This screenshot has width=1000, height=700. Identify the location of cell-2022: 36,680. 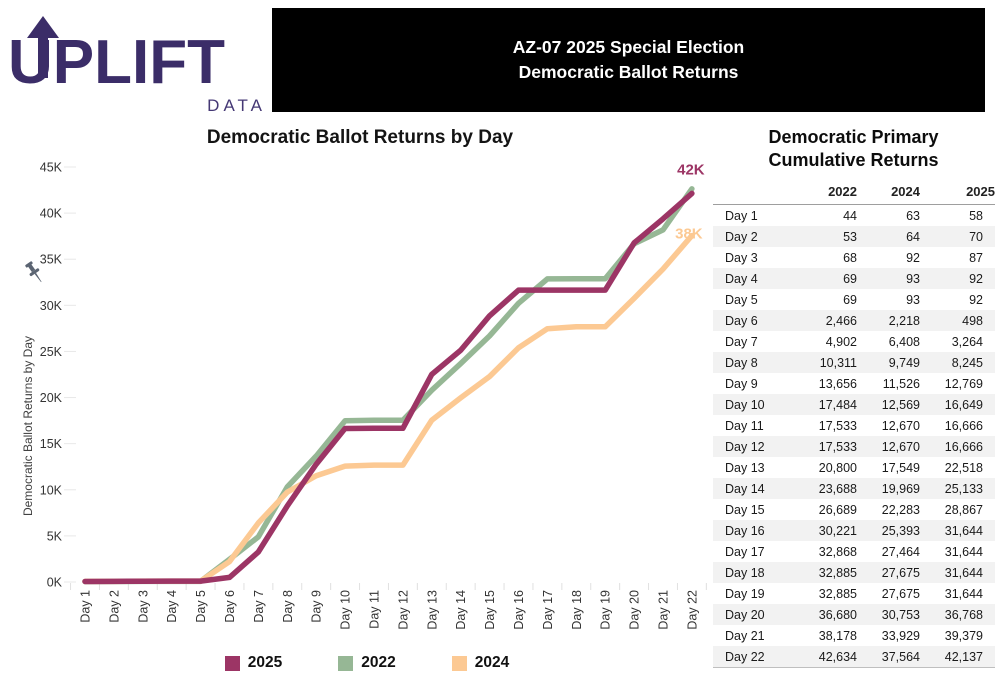
(837, 614).